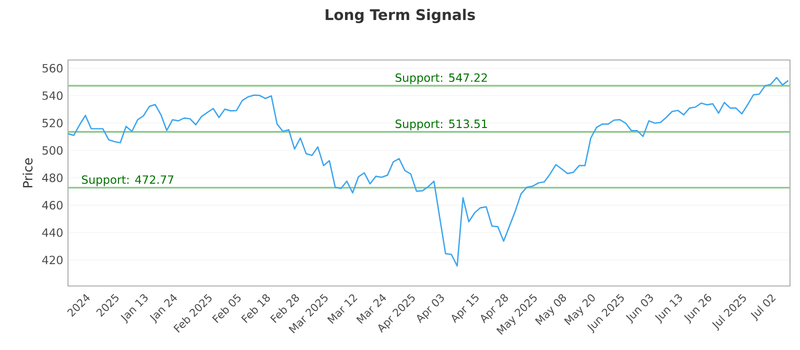  What do you see at coordinates (52, 123) in the screenshot?
I see `y-tick-label: 520` at bounding box center [52, 123].